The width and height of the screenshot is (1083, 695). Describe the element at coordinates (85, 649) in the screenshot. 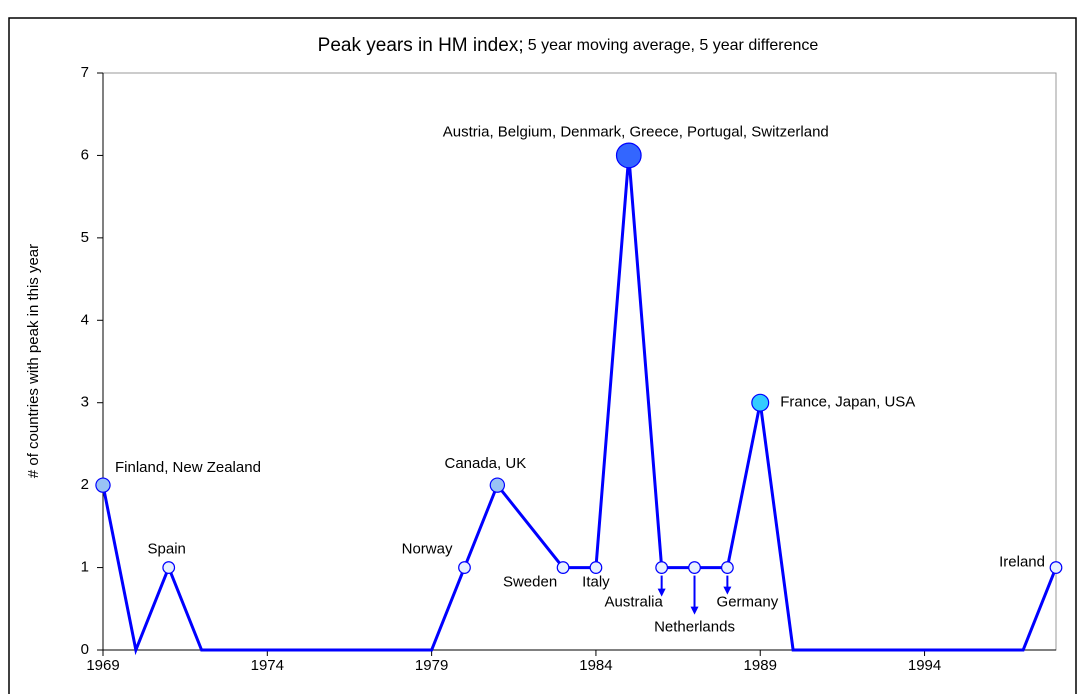

I see `y-tick-label: 0` at that location.